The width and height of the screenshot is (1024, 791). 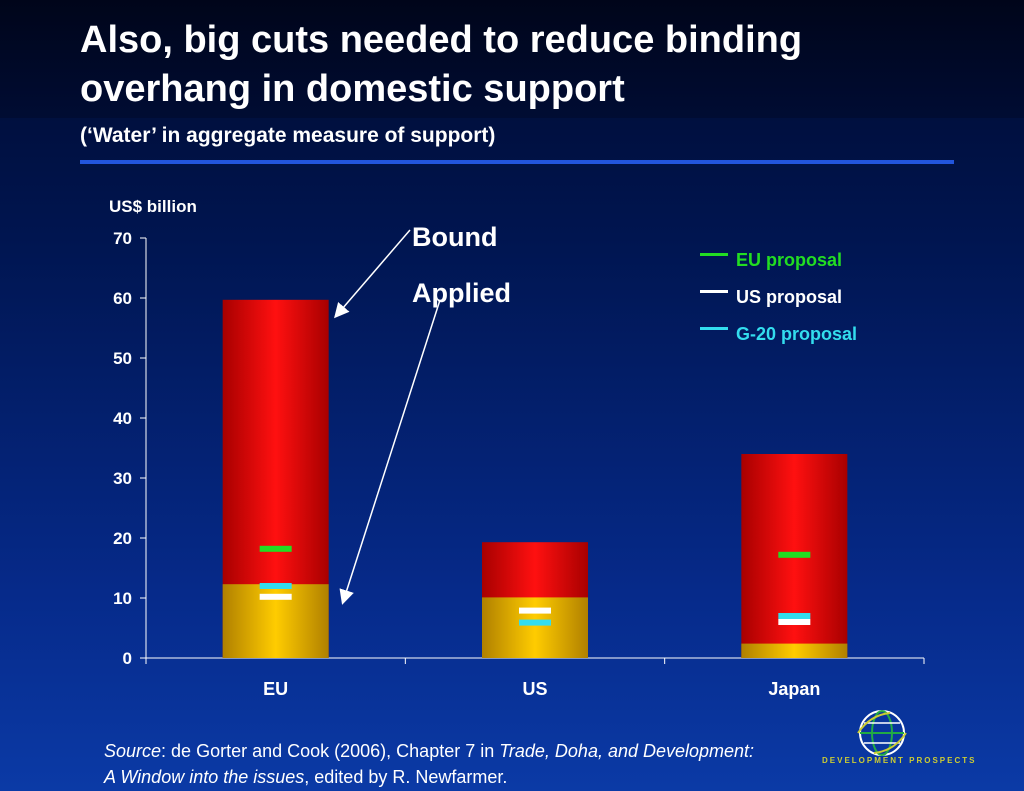 I want to click on proposal-mark-eu-proposal-japan, so click(x=794, y=554).